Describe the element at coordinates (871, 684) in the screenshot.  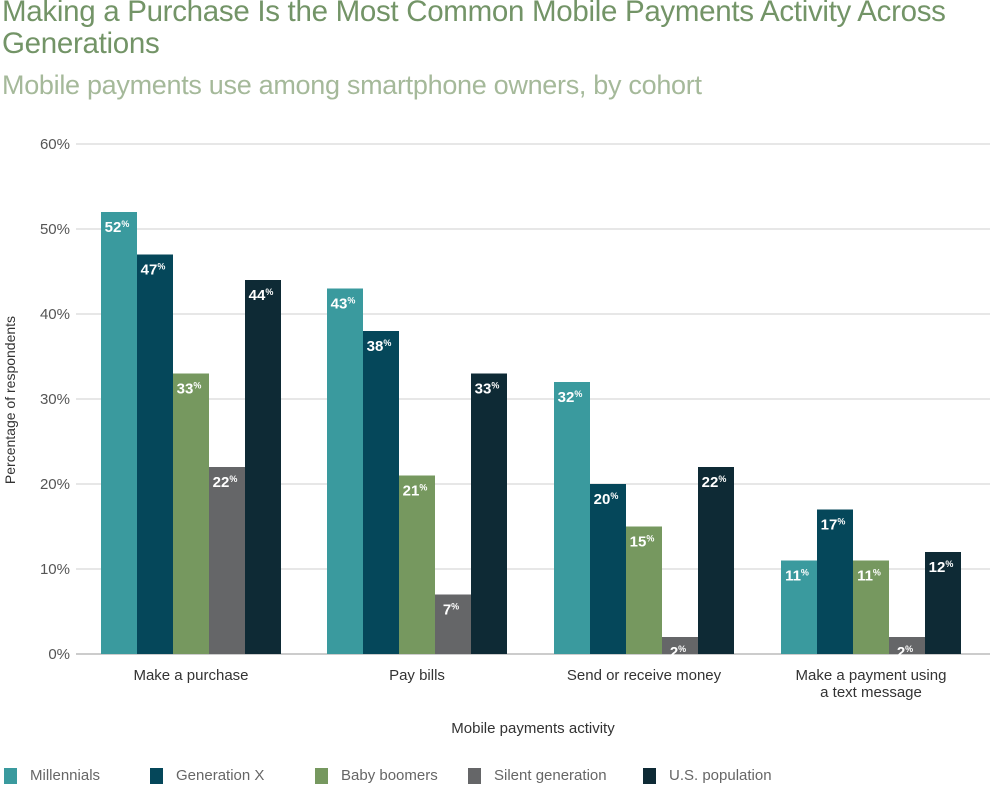
I see `x-tick-label: Make a payment using a text message` at that location.